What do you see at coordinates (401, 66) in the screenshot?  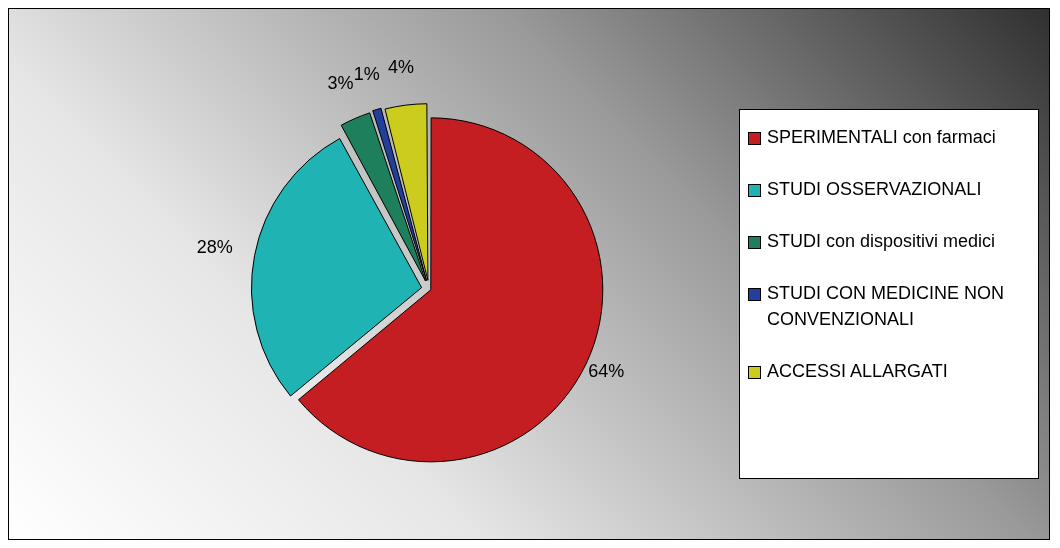 I see `data-label: 4%` at bounding box center [401, 66].